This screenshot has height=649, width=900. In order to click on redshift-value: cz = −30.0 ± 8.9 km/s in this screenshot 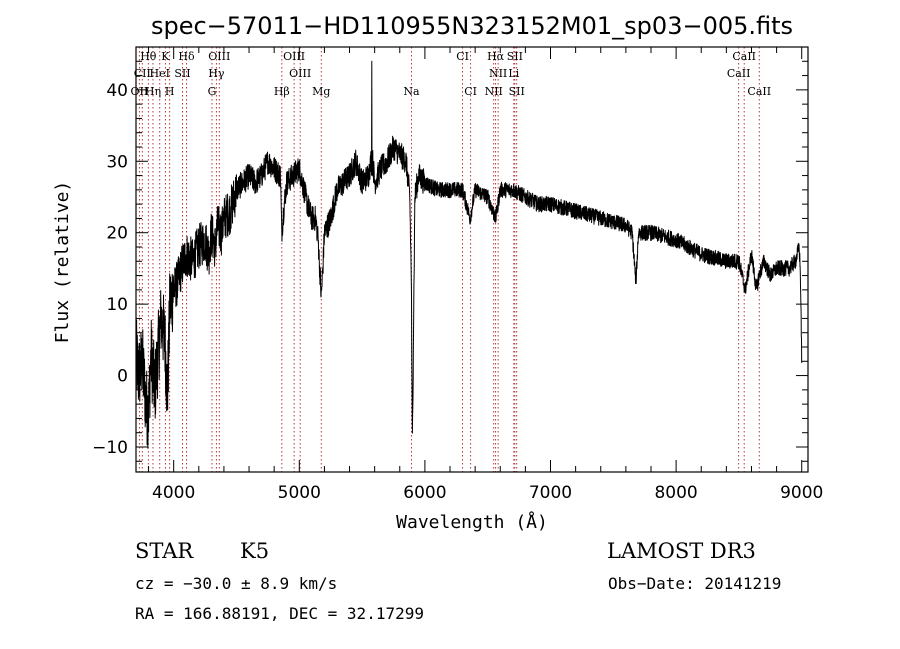, I will do `click(236, 583)`.